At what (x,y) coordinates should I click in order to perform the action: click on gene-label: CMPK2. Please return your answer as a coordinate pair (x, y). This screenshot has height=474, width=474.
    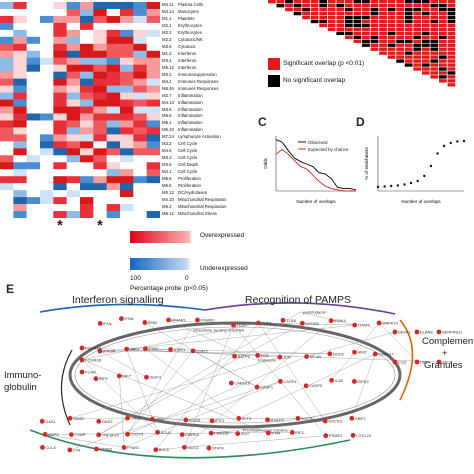
    Looking at the image, I should click on (192, 434).